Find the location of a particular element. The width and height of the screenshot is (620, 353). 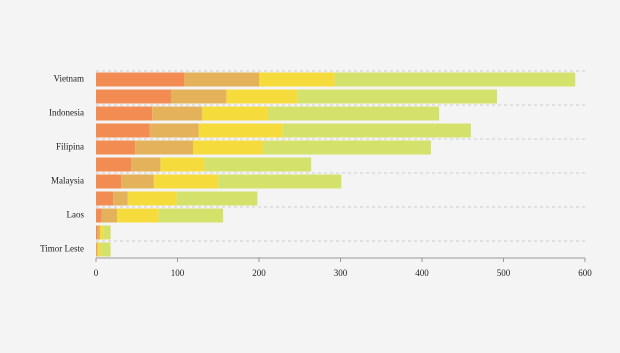

x-tick-label: 500 is located at coordinates (504, 273).